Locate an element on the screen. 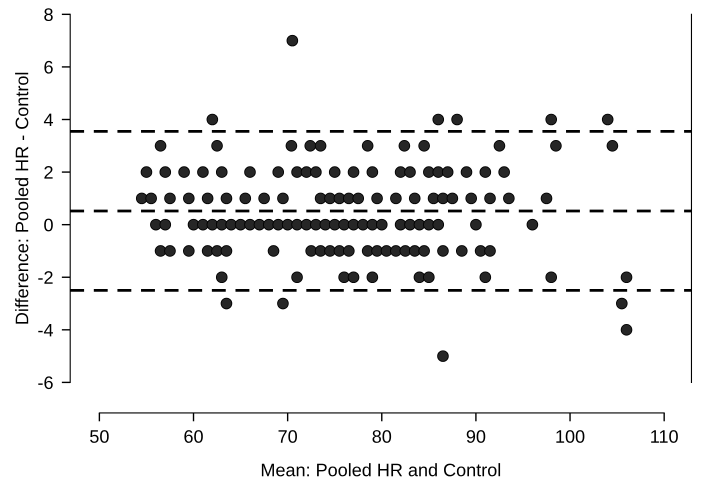 This screenshot has height=478, width=702. x-tick-label: 80 is located at coordinates (382, 436).